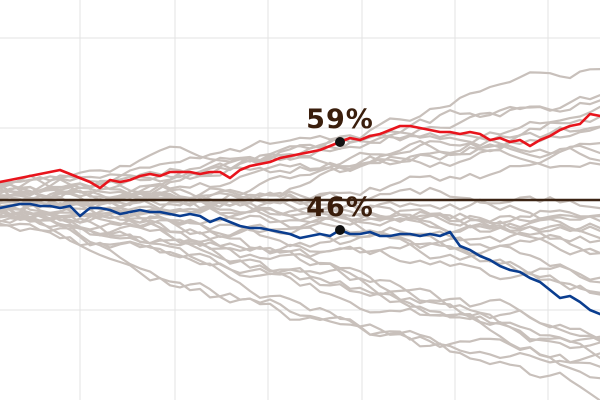 The height and width of the screenshot is (400, 600). I want to click on annotation-label: 46%, so click(340, 207).